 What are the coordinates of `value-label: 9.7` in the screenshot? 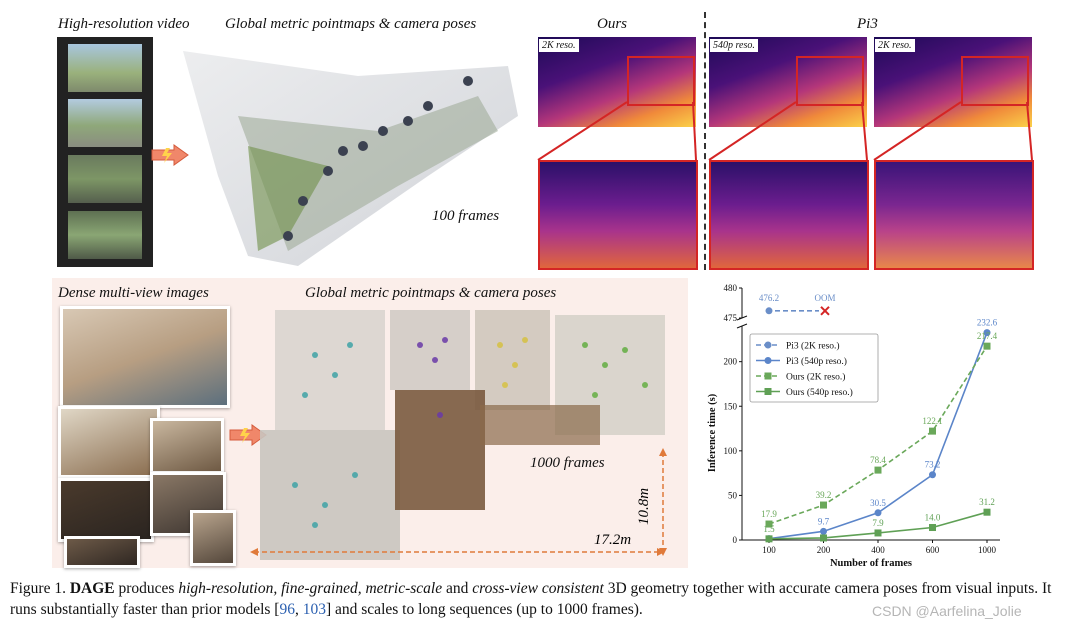 It's located at (824, 521).